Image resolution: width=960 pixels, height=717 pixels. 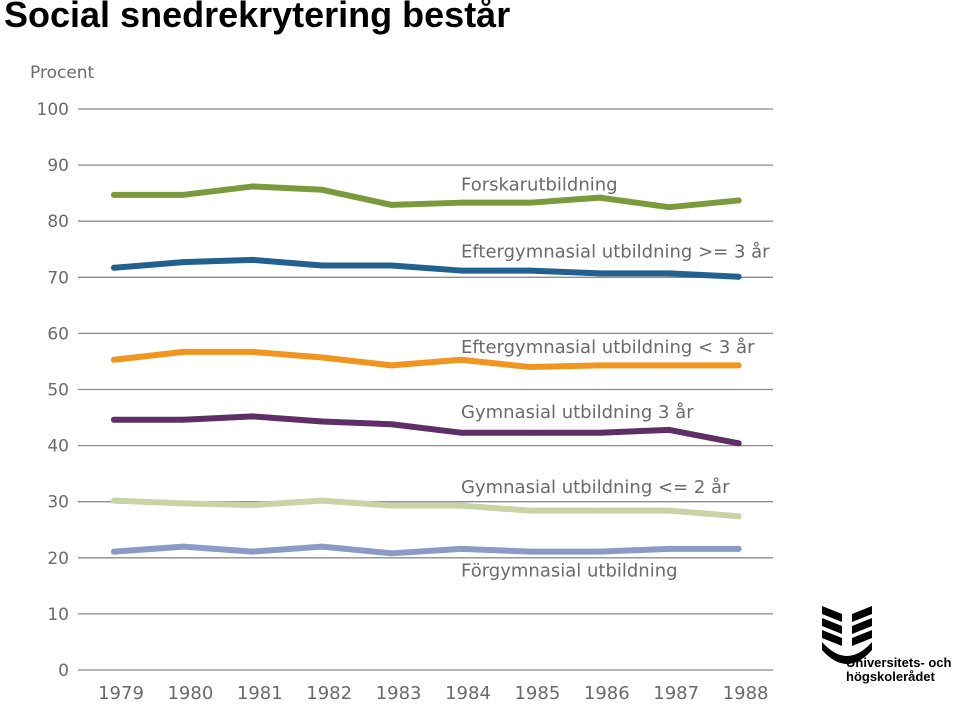 What do you see at coordinates (577, 412) in the screenshot?
I see `series-label: Gymnasial utbildning 3 år` at bounding box center [577, 412].